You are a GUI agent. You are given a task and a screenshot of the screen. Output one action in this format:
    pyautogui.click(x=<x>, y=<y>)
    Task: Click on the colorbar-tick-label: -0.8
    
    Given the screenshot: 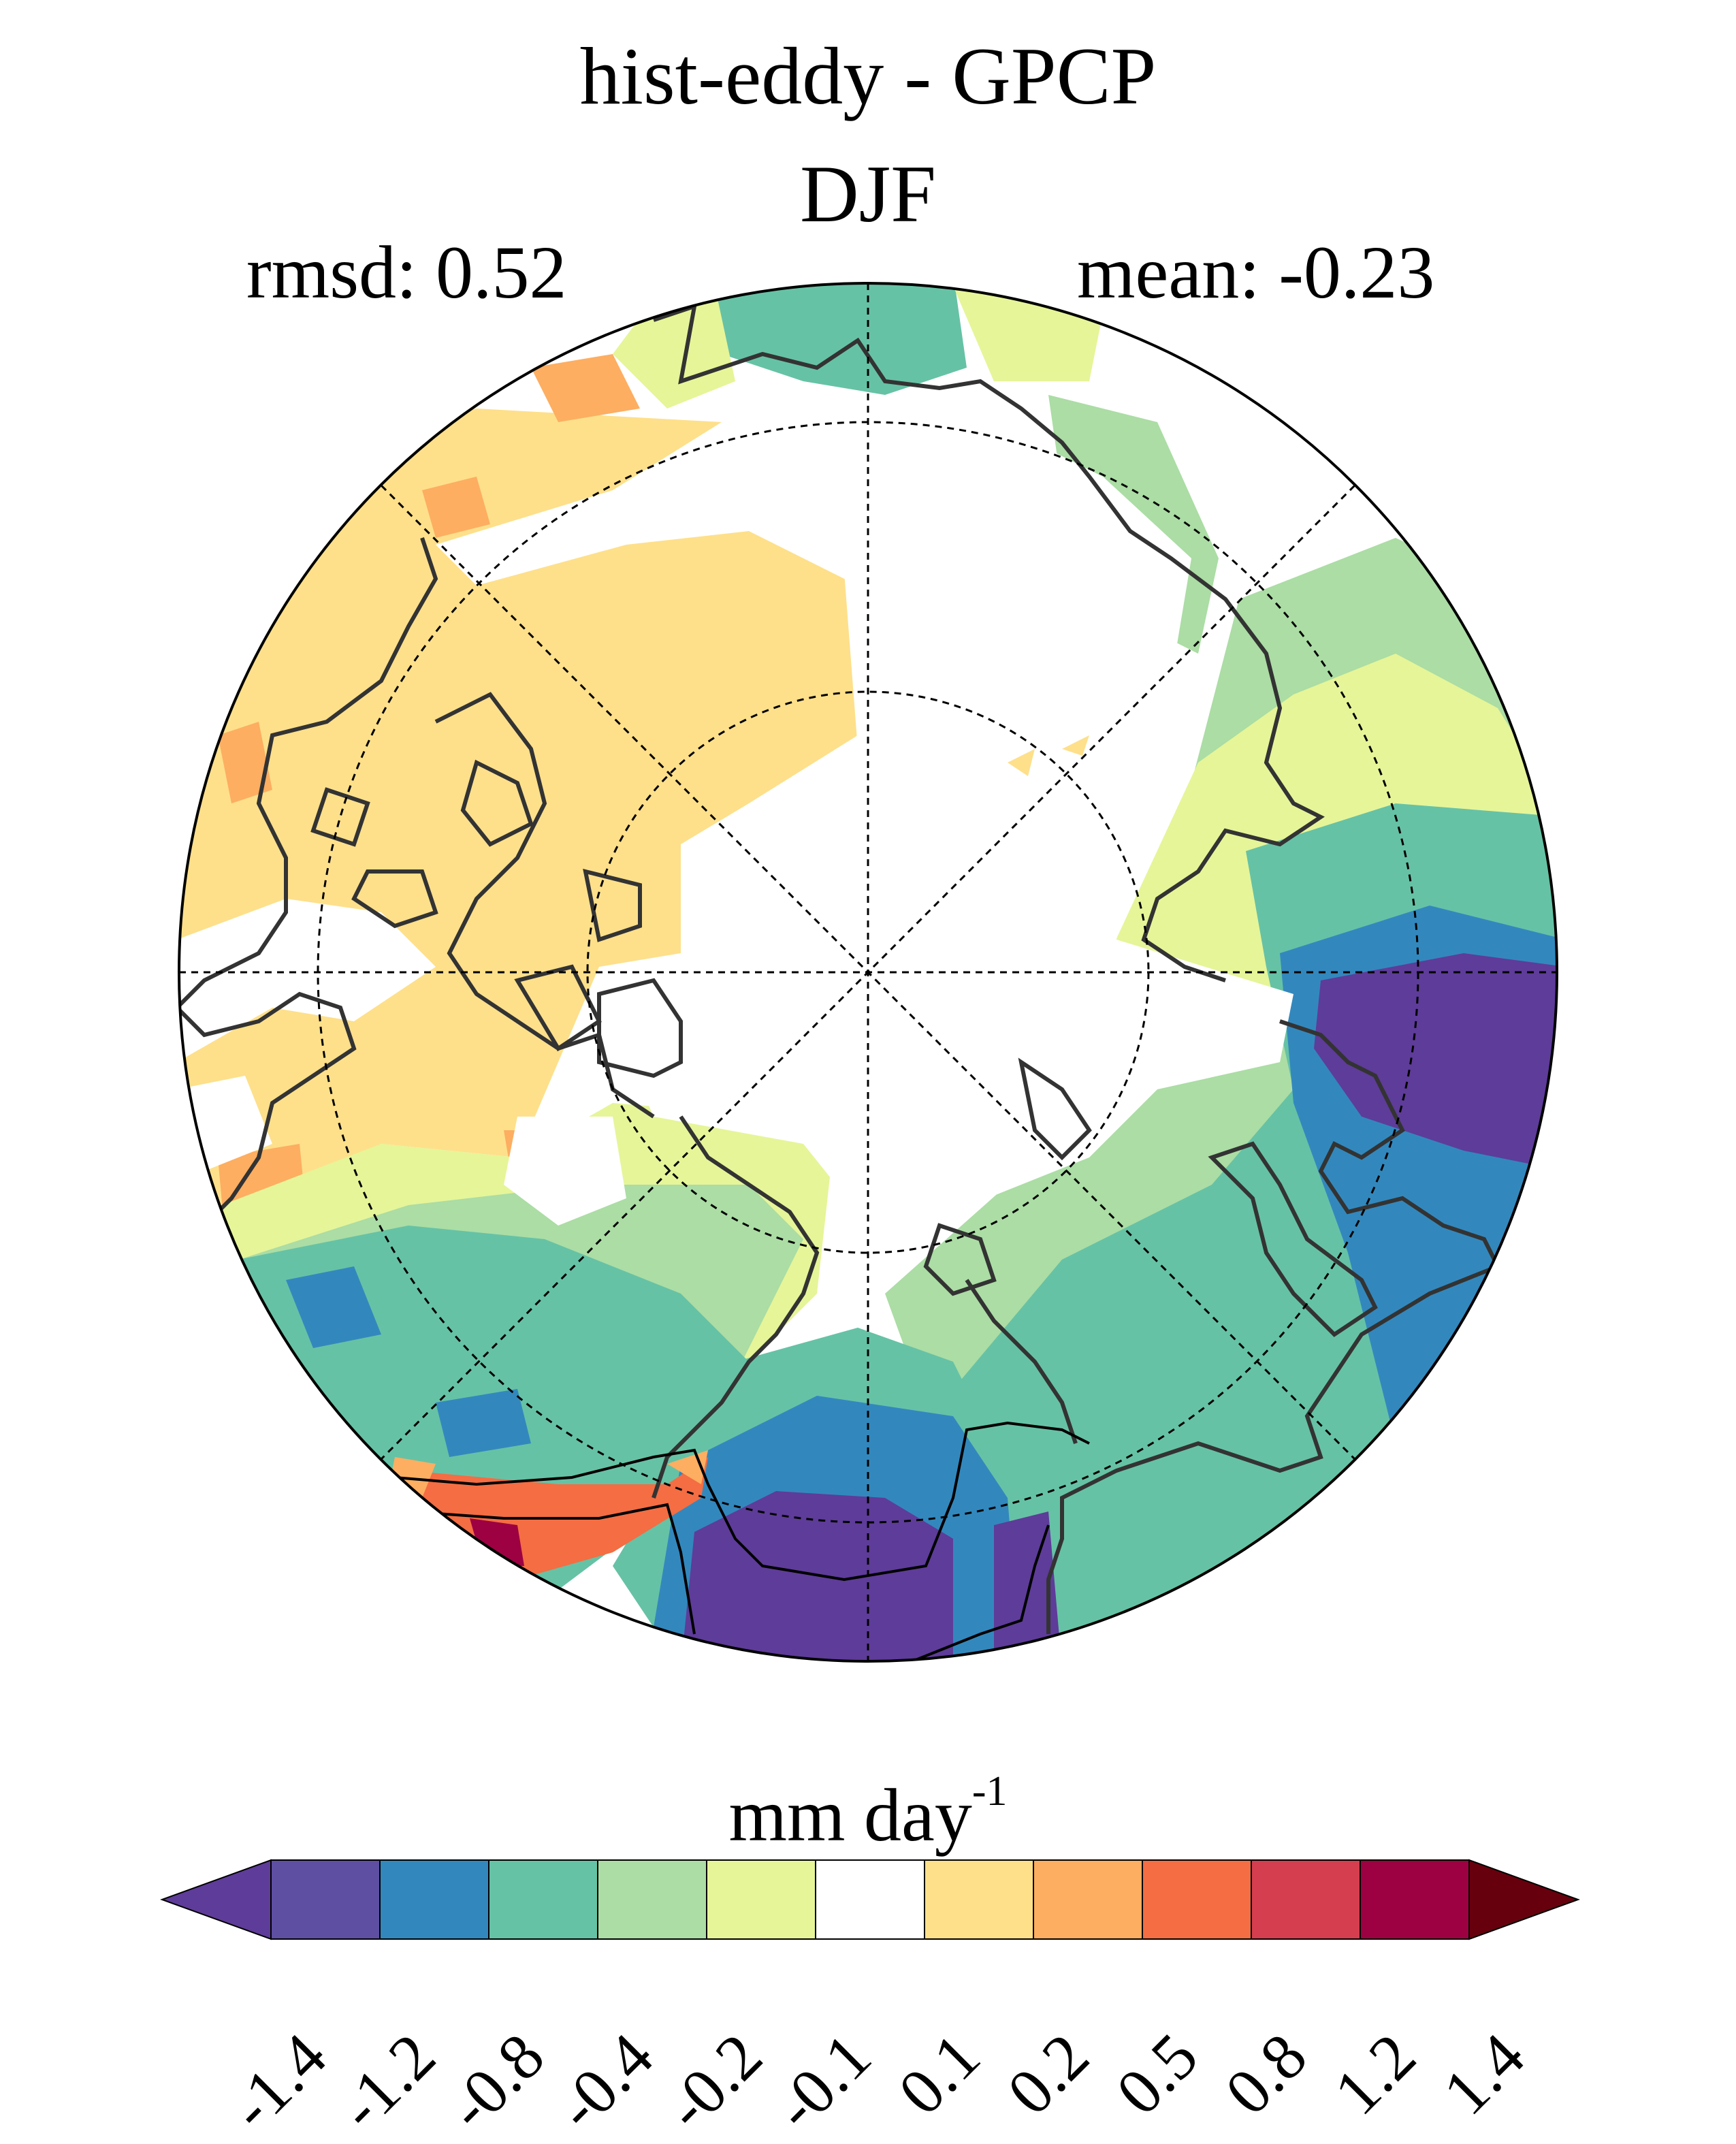 What is the action you would take?
    pyautogui.click(x=496, y=2081)
    